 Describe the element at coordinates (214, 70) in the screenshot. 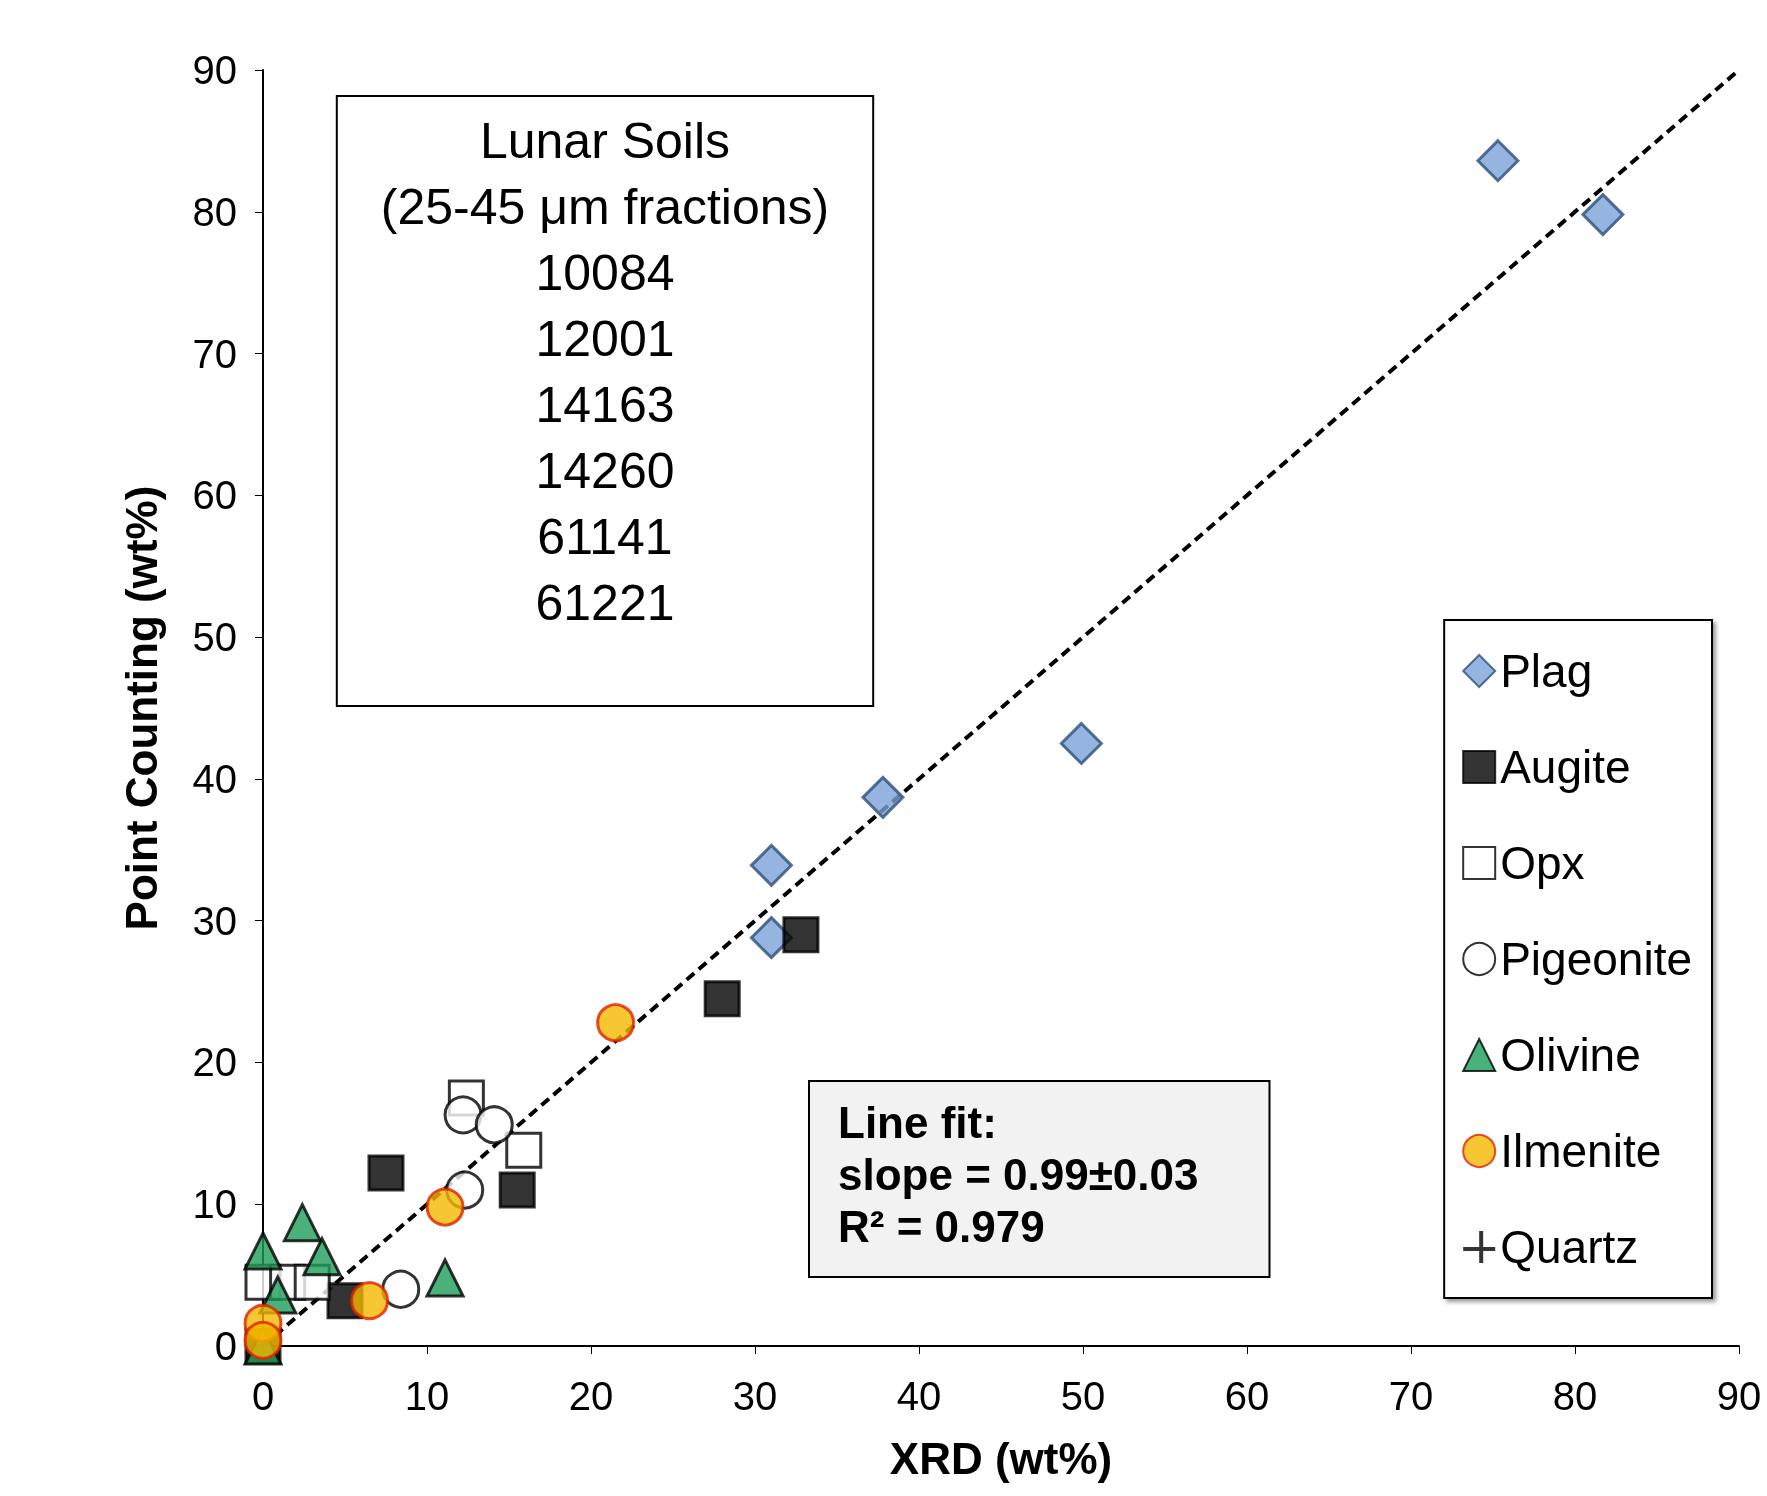

I see `y-tick-label: 90` at that location.